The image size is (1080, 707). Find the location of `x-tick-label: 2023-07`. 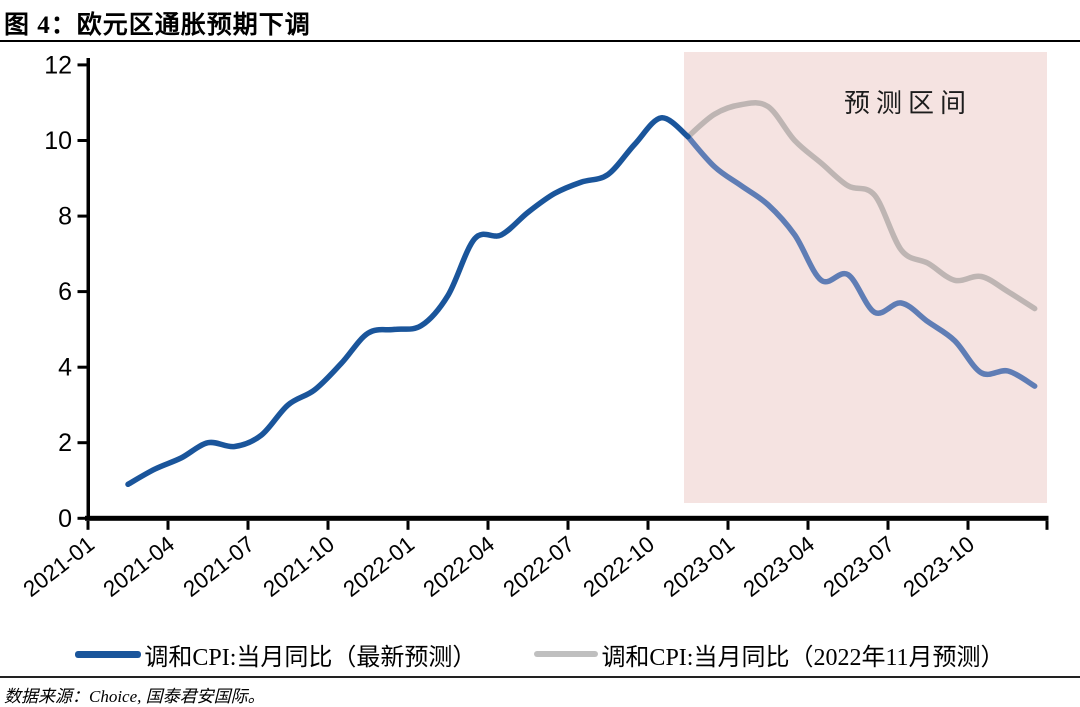

x-tick-label: 2023-07 is located at coordinates (859, 566).